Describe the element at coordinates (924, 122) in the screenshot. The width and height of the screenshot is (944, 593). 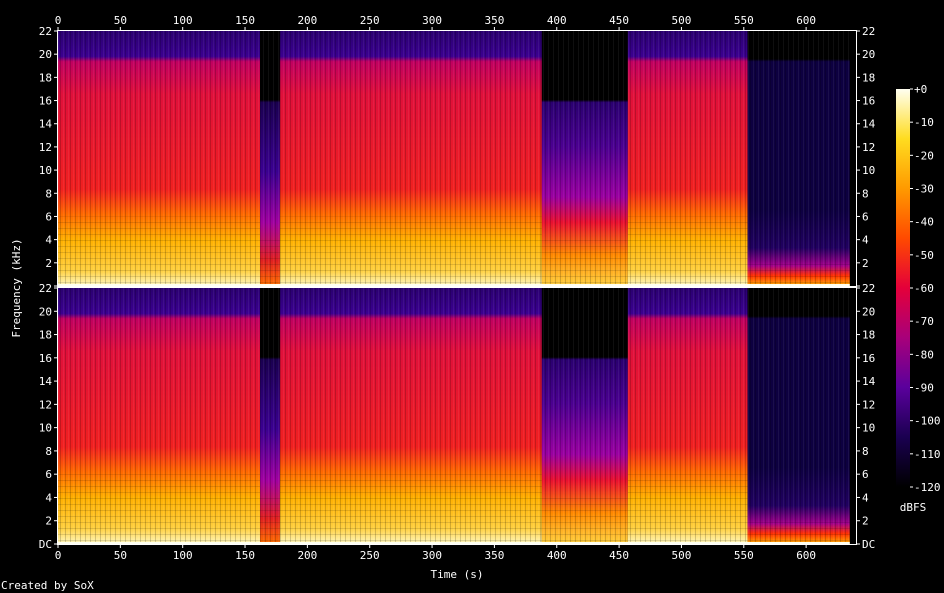
I see `colorbar-tick-label: -10` at that location.